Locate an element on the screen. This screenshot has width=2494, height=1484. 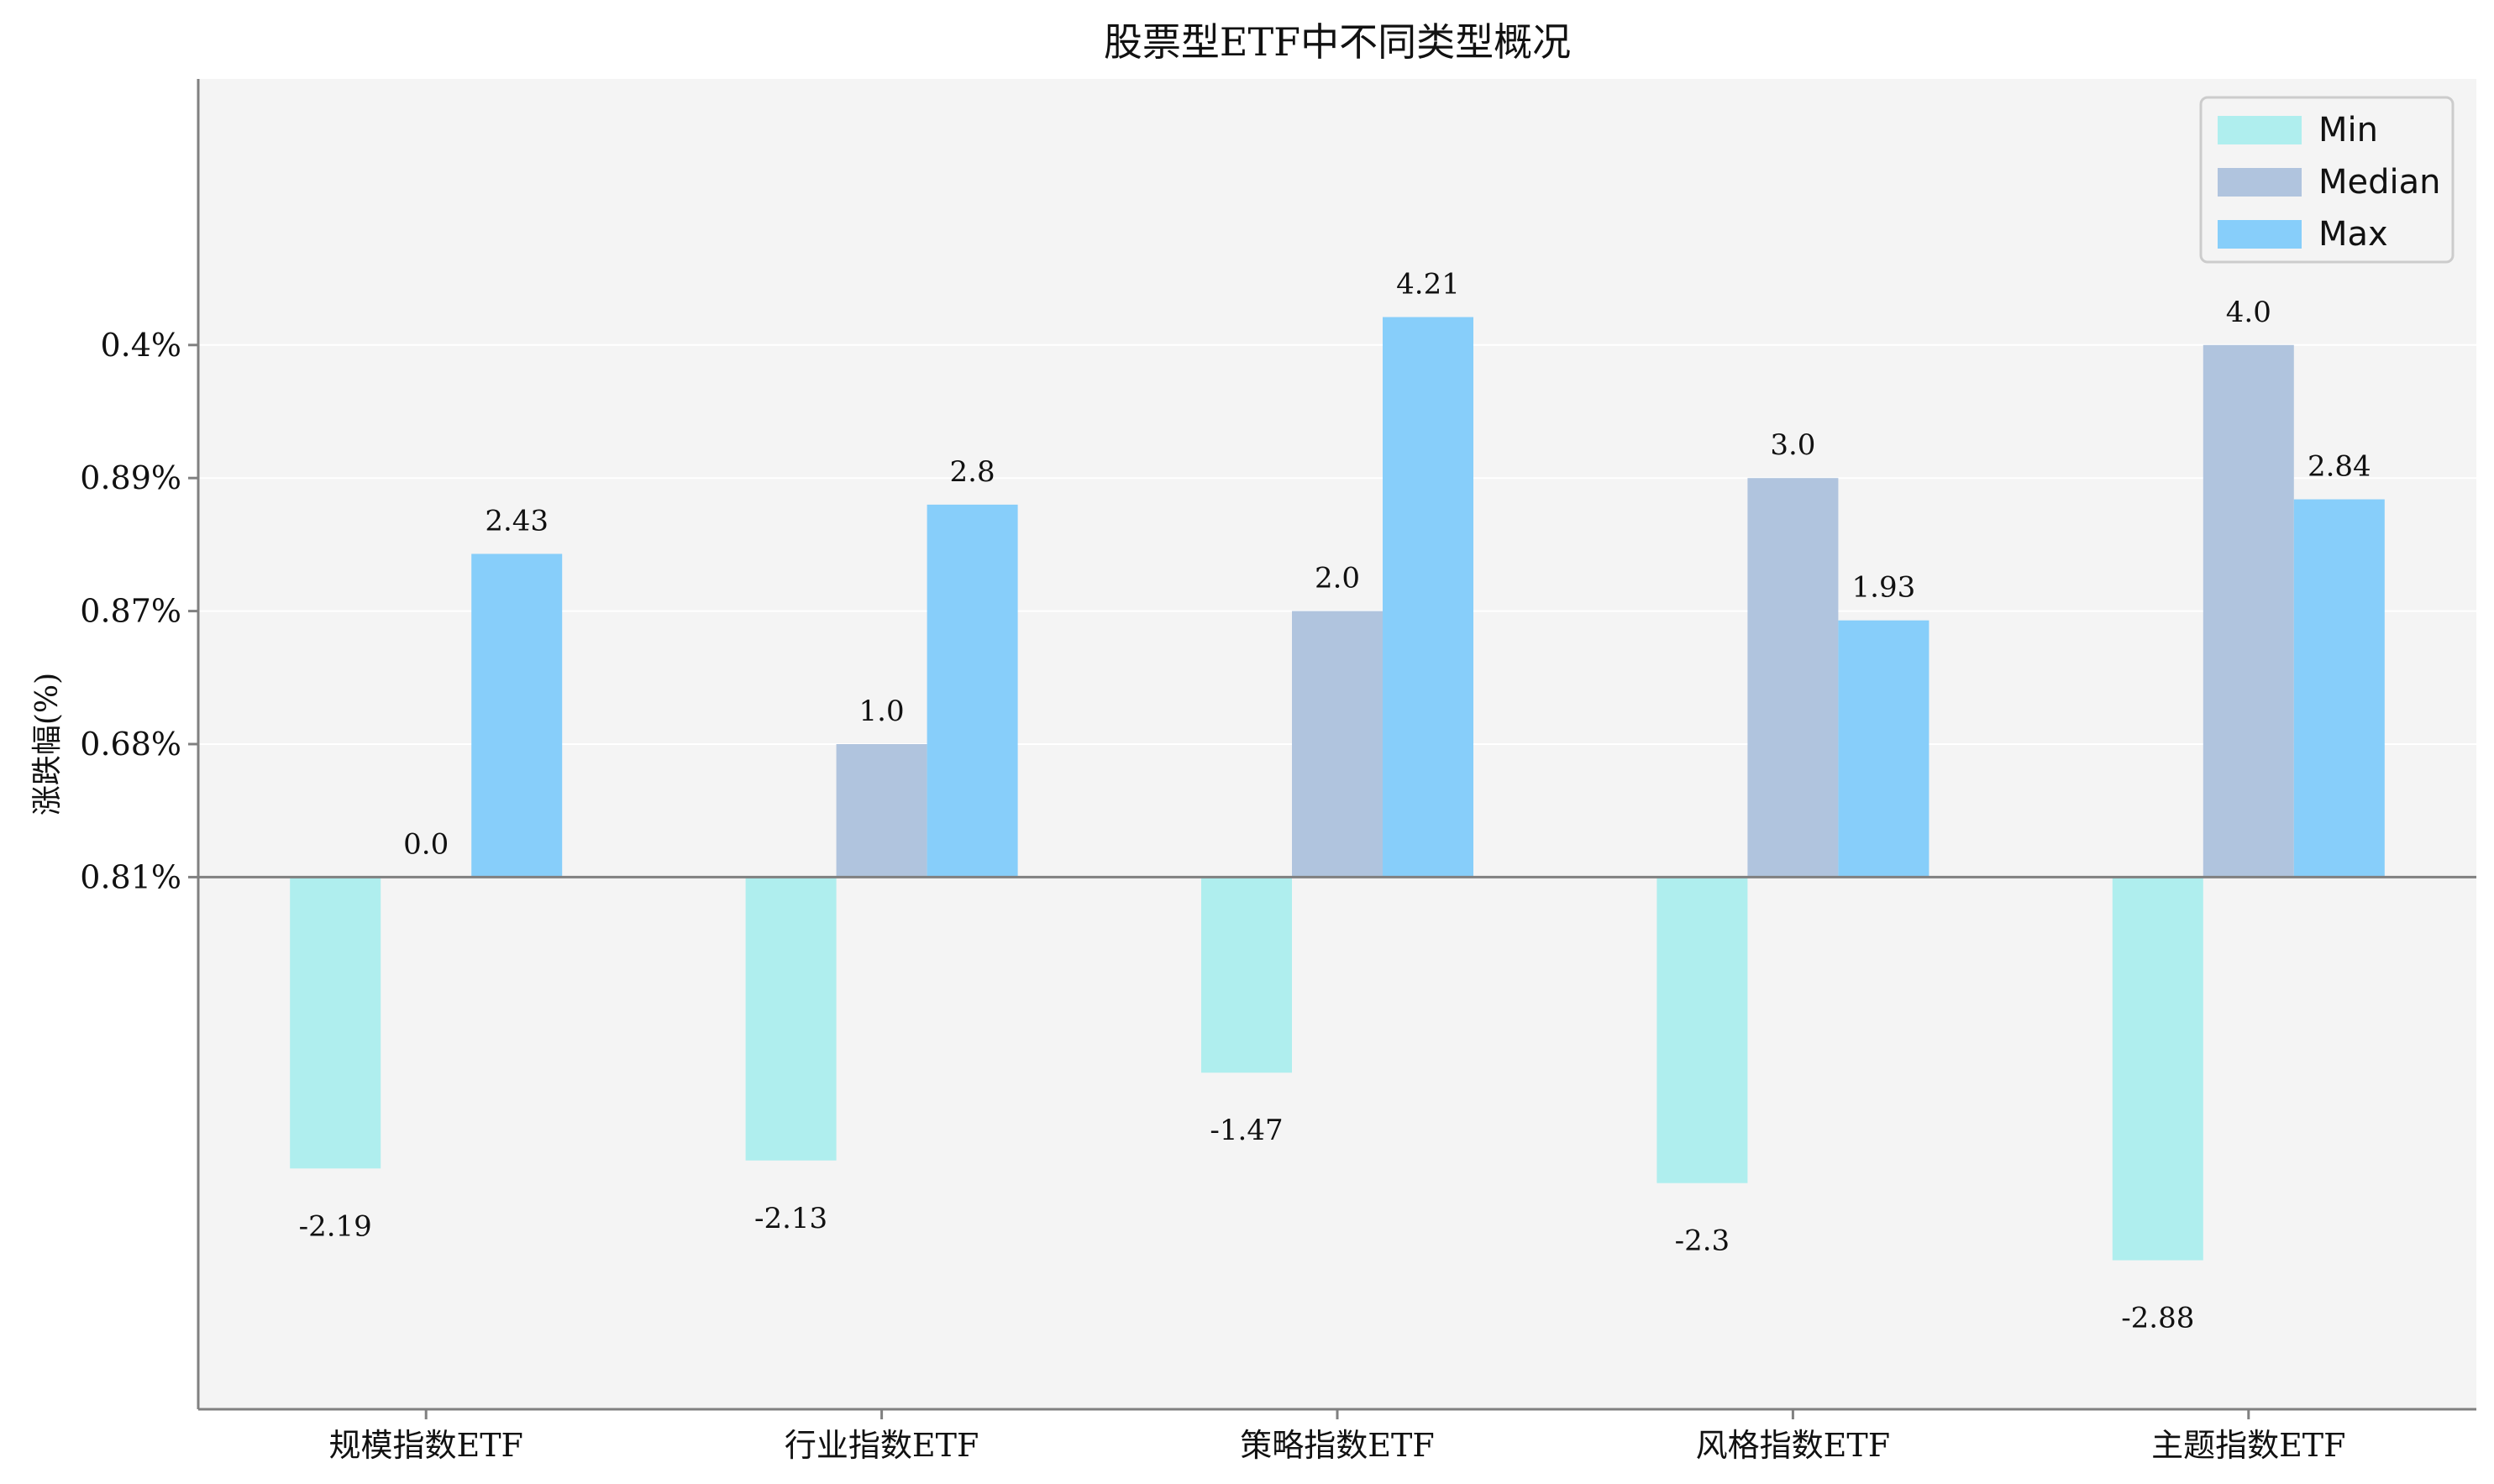
legend-swatch-median is located at coordinates (2260, 183).